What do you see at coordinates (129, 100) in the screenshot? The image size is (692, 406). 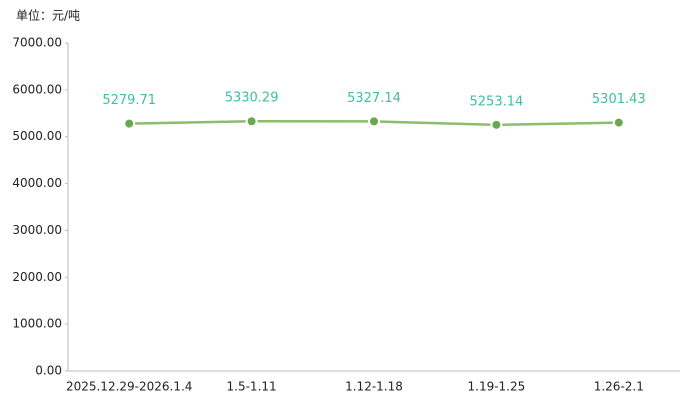 I see `data-label: 5279.71` at bounding box center [129, 100].